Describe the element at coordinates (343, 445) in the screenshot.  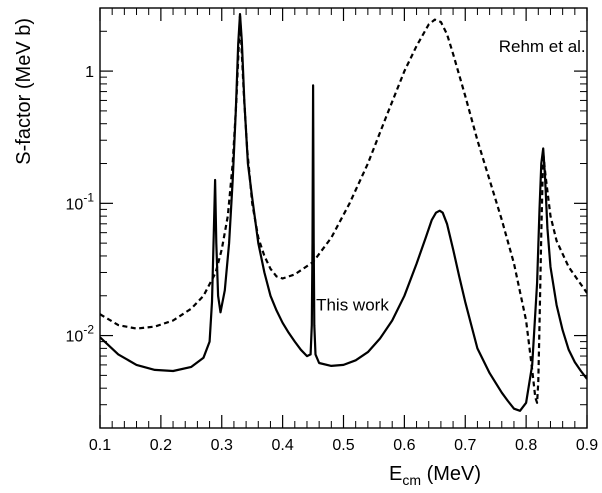
I see `x-tick-label: 0.5` at that location.